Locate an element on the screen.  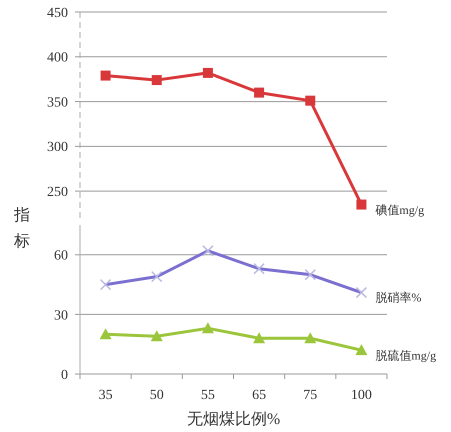
y-tick-label: 350 is located at coordinates (57, 102).